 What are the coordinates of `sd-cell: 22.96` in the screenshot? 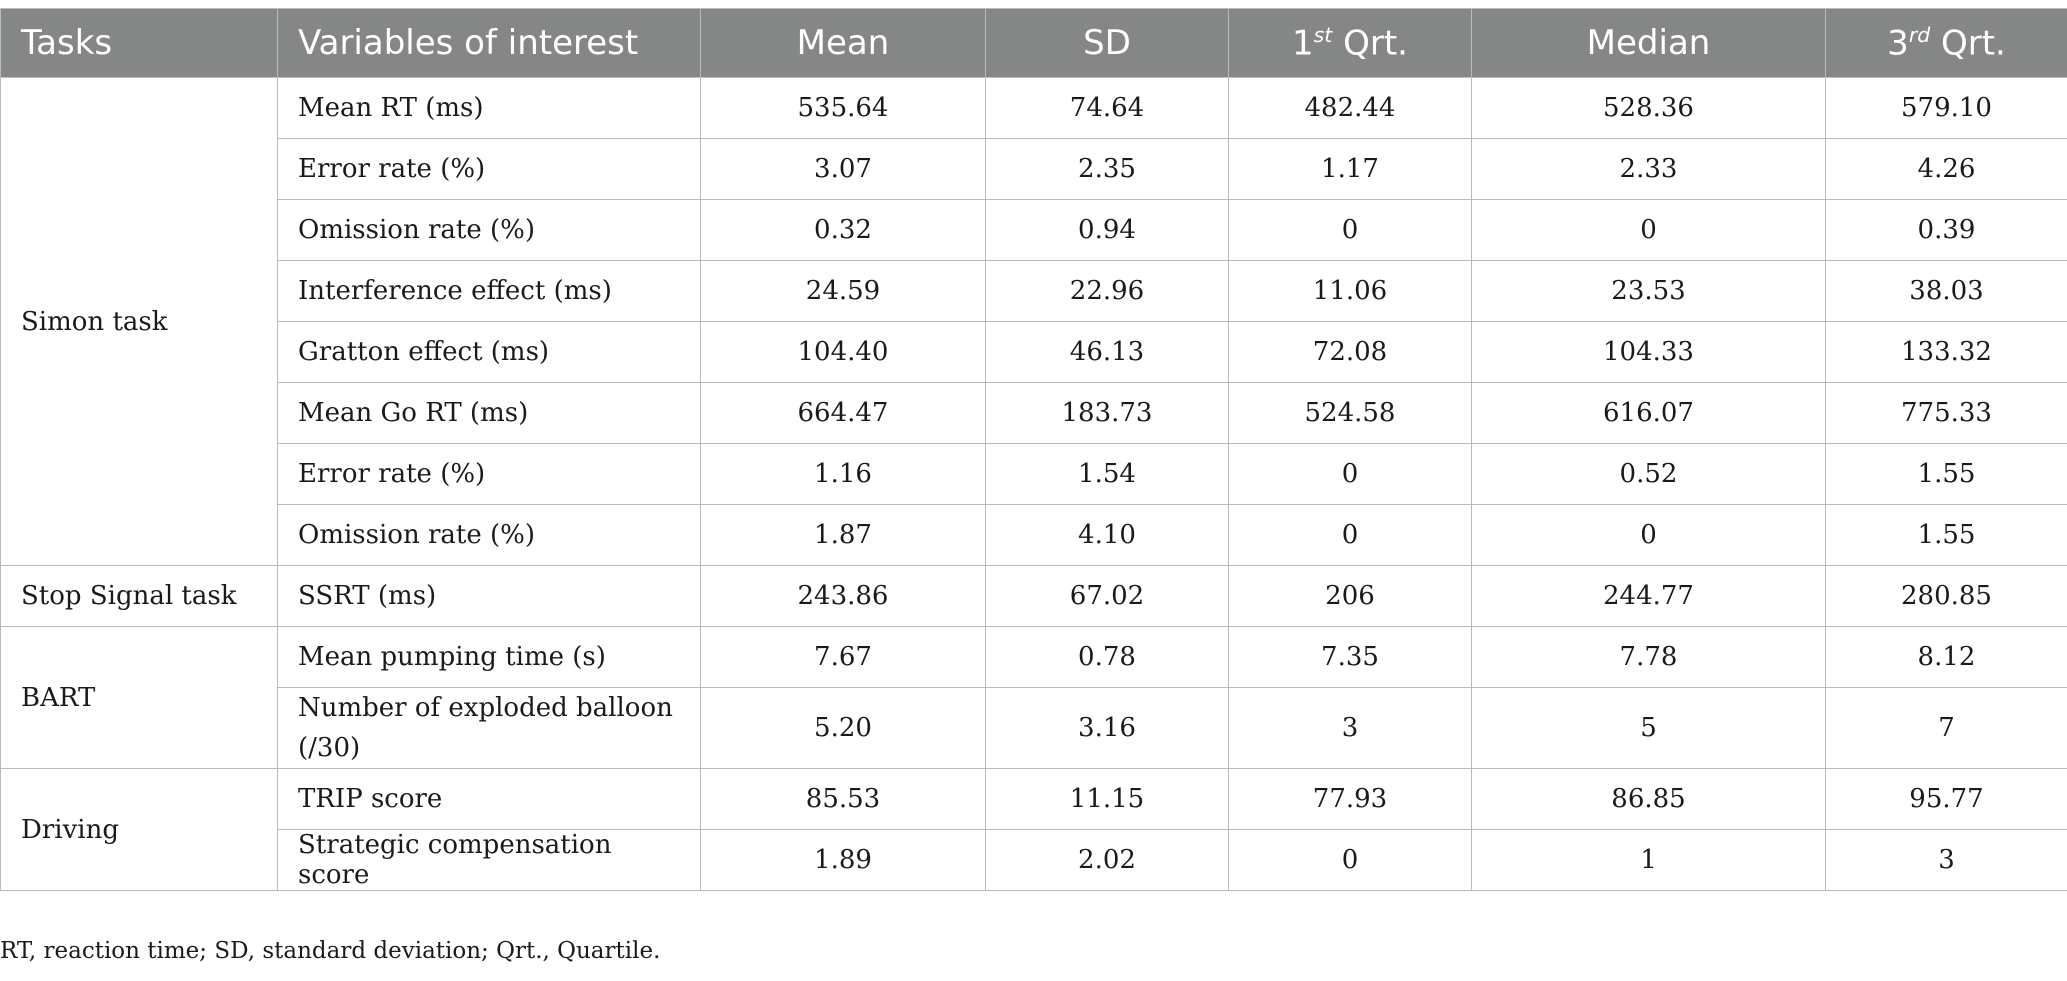 It's located at (1107, 291).